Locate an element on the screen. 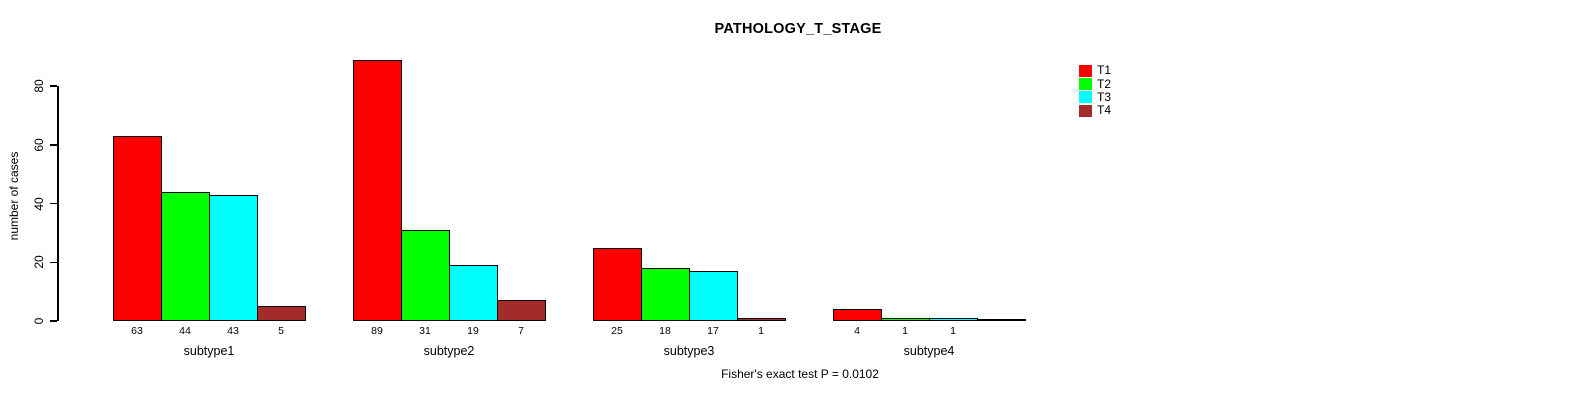 Image resolution: width=1590 pixels, height=400 pixels. bar-value-label: 44 is located at coordinates (185, 331).